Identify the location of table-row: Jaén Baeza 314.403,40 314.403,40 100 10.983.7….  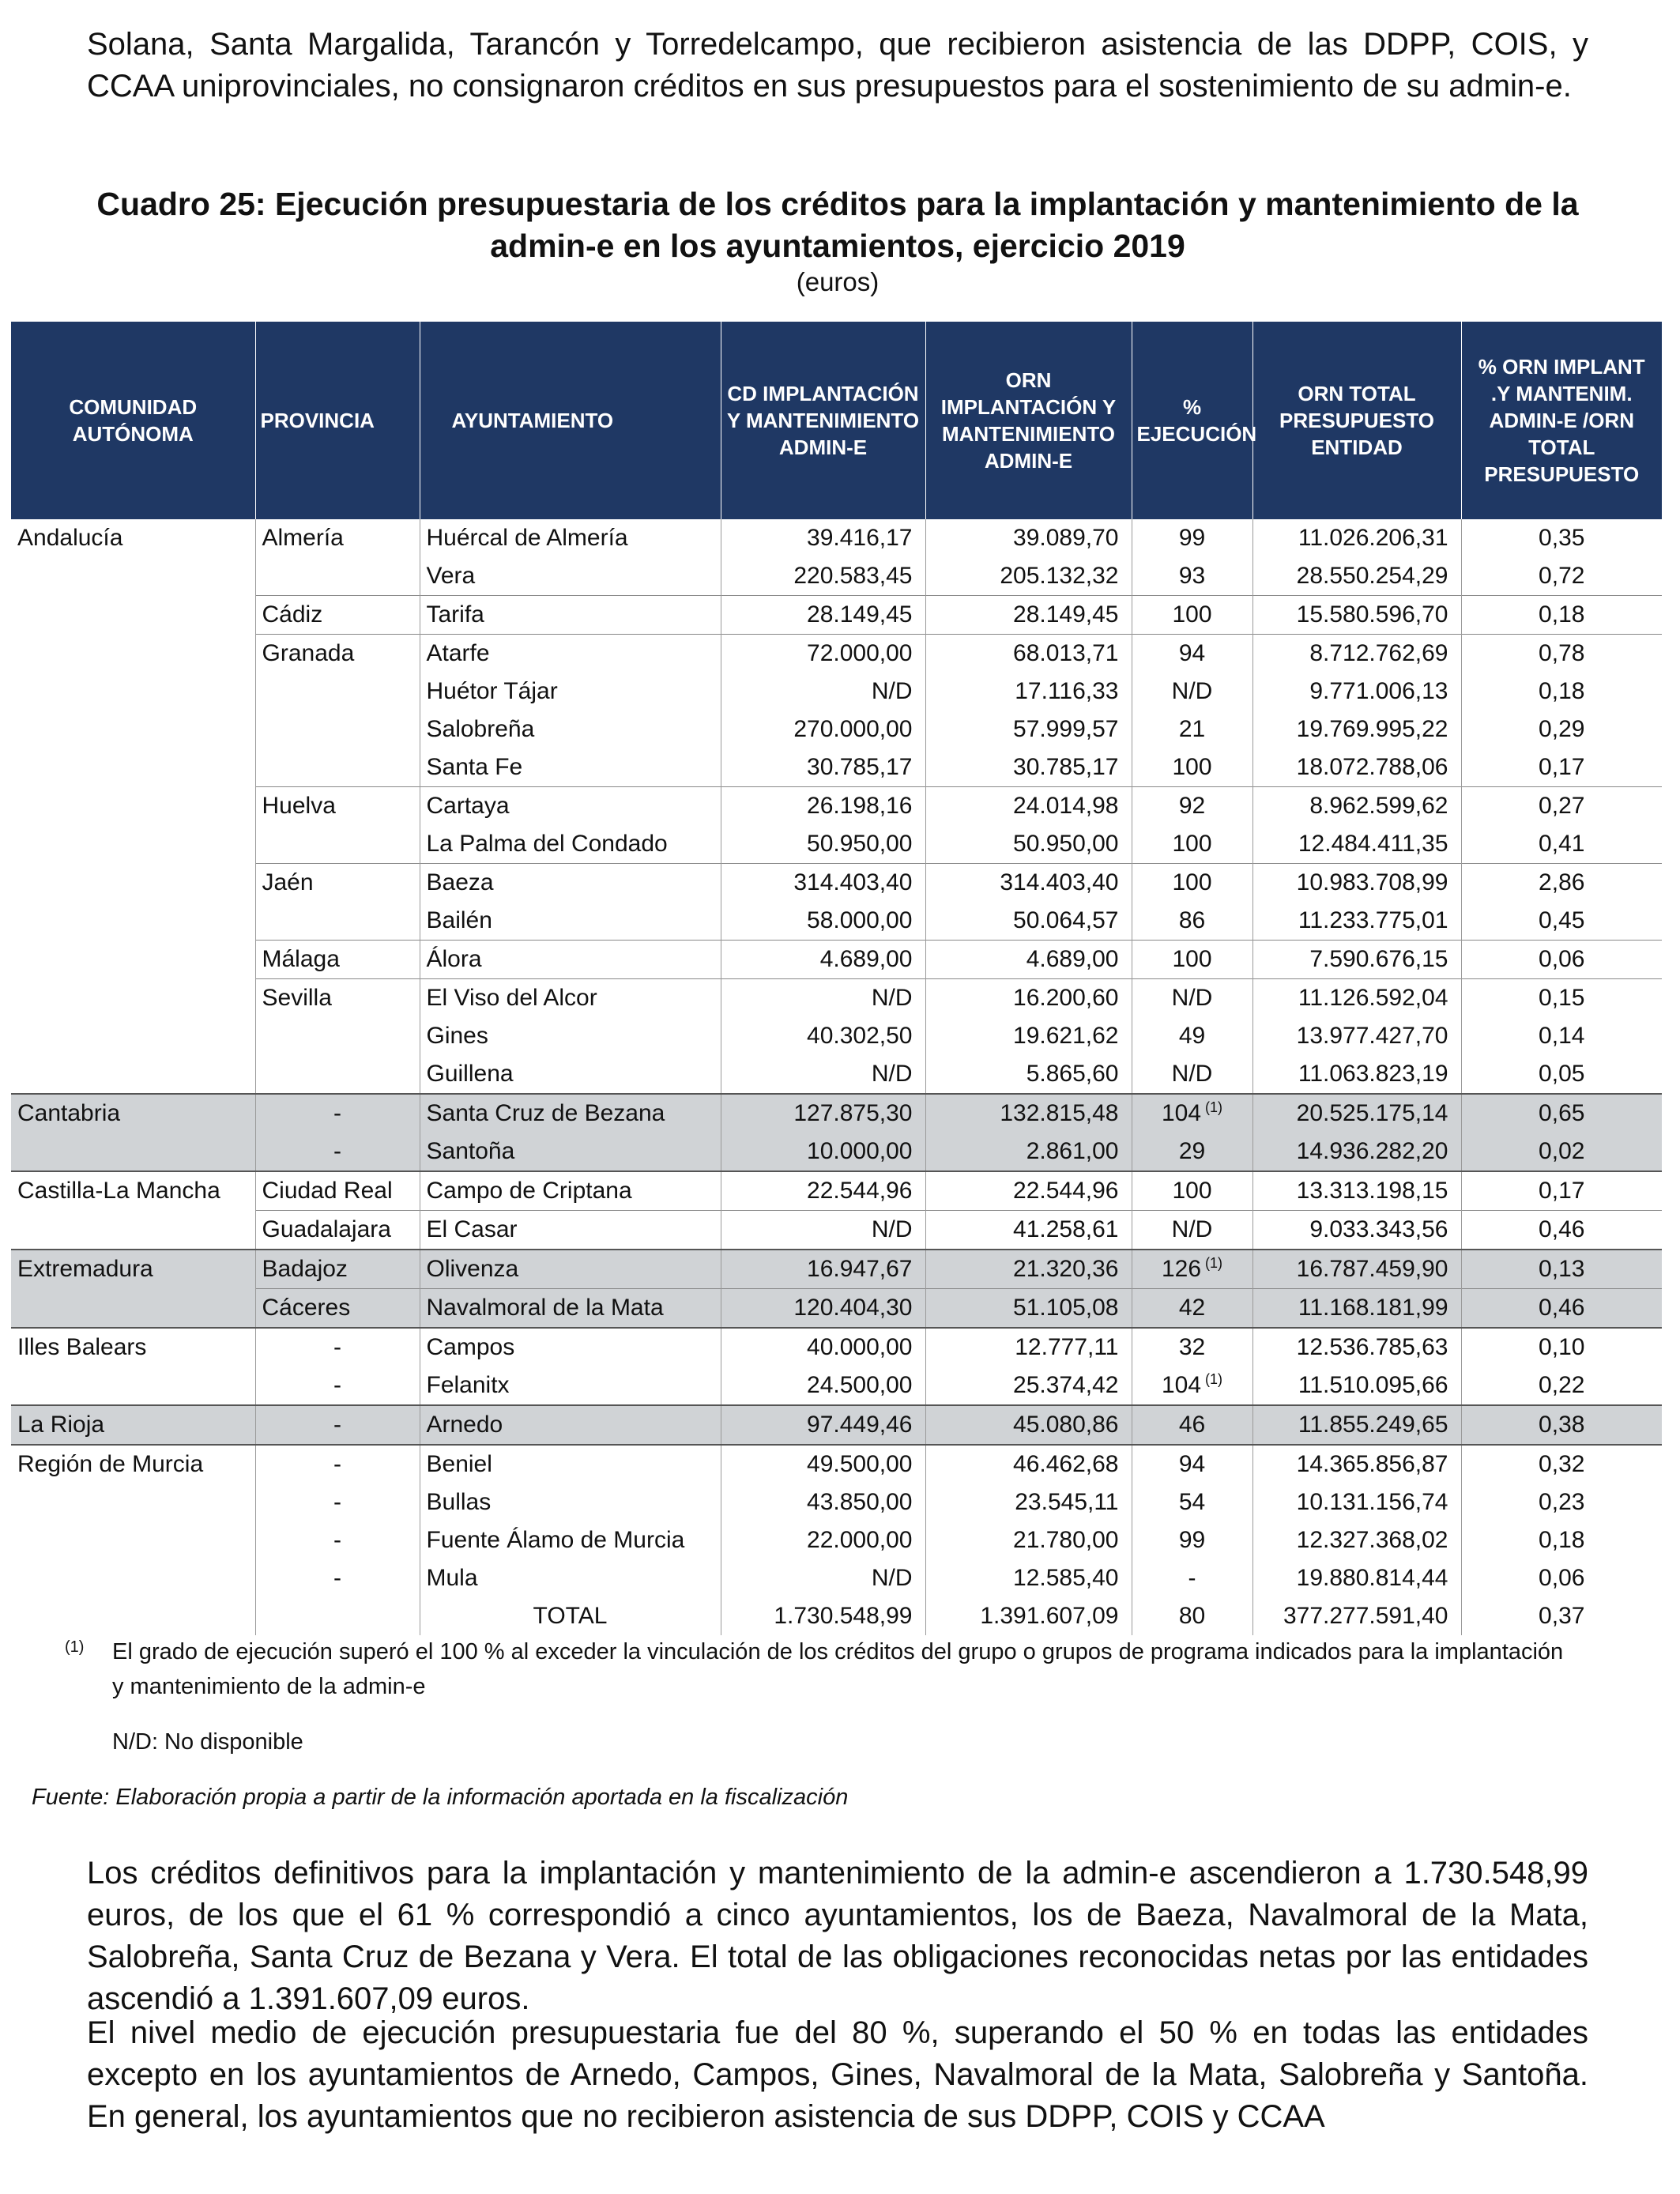
(836, 882).